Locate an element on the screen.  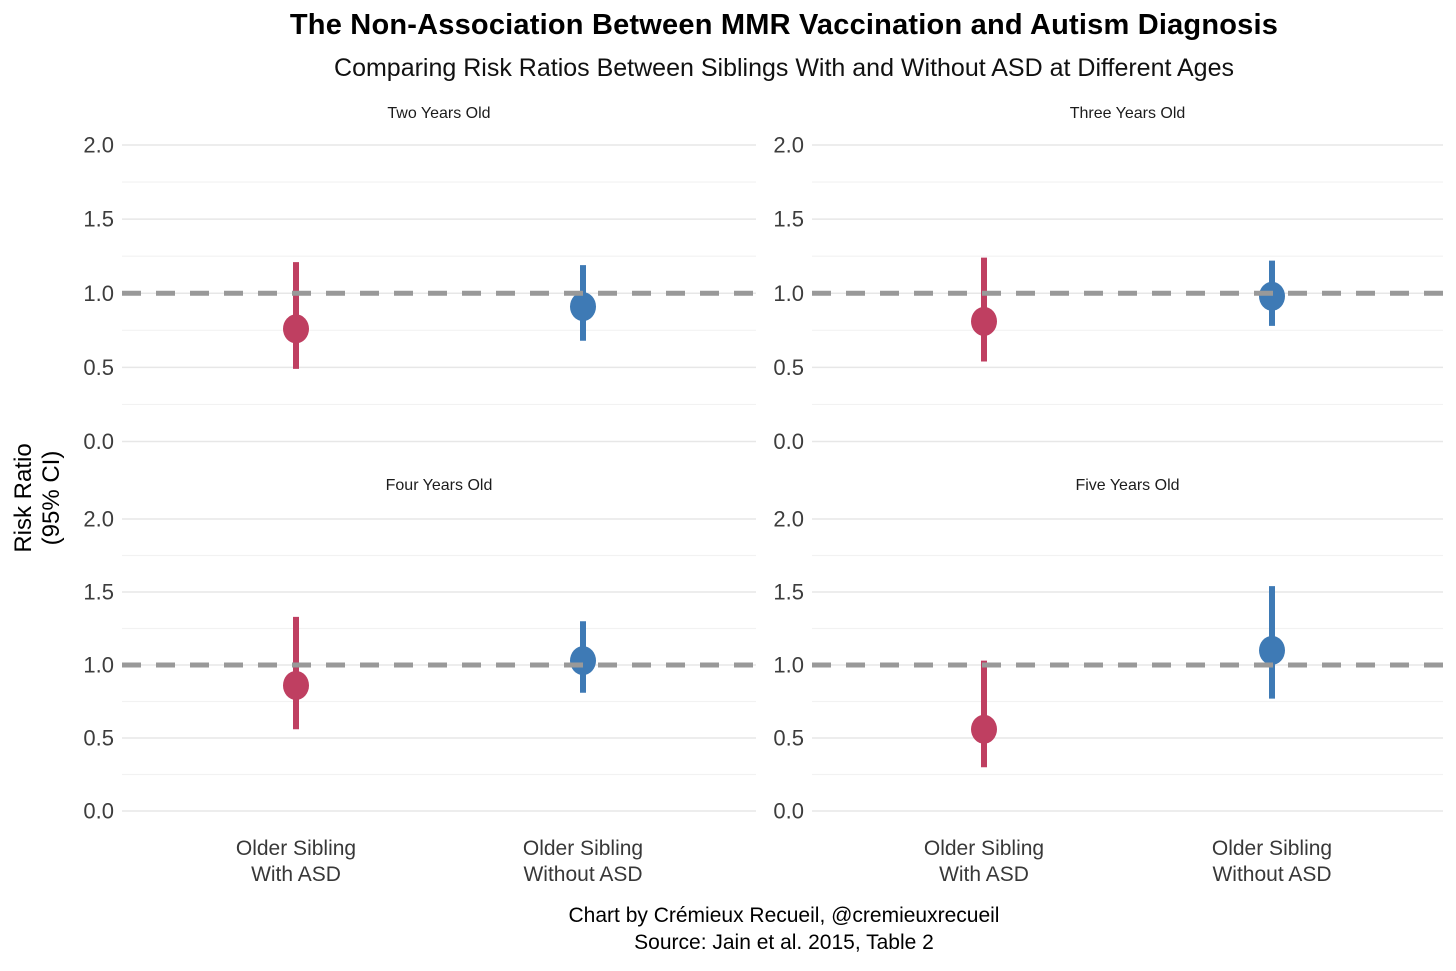
facet-label: Three Years Old is located at coordinates (1128, 113).